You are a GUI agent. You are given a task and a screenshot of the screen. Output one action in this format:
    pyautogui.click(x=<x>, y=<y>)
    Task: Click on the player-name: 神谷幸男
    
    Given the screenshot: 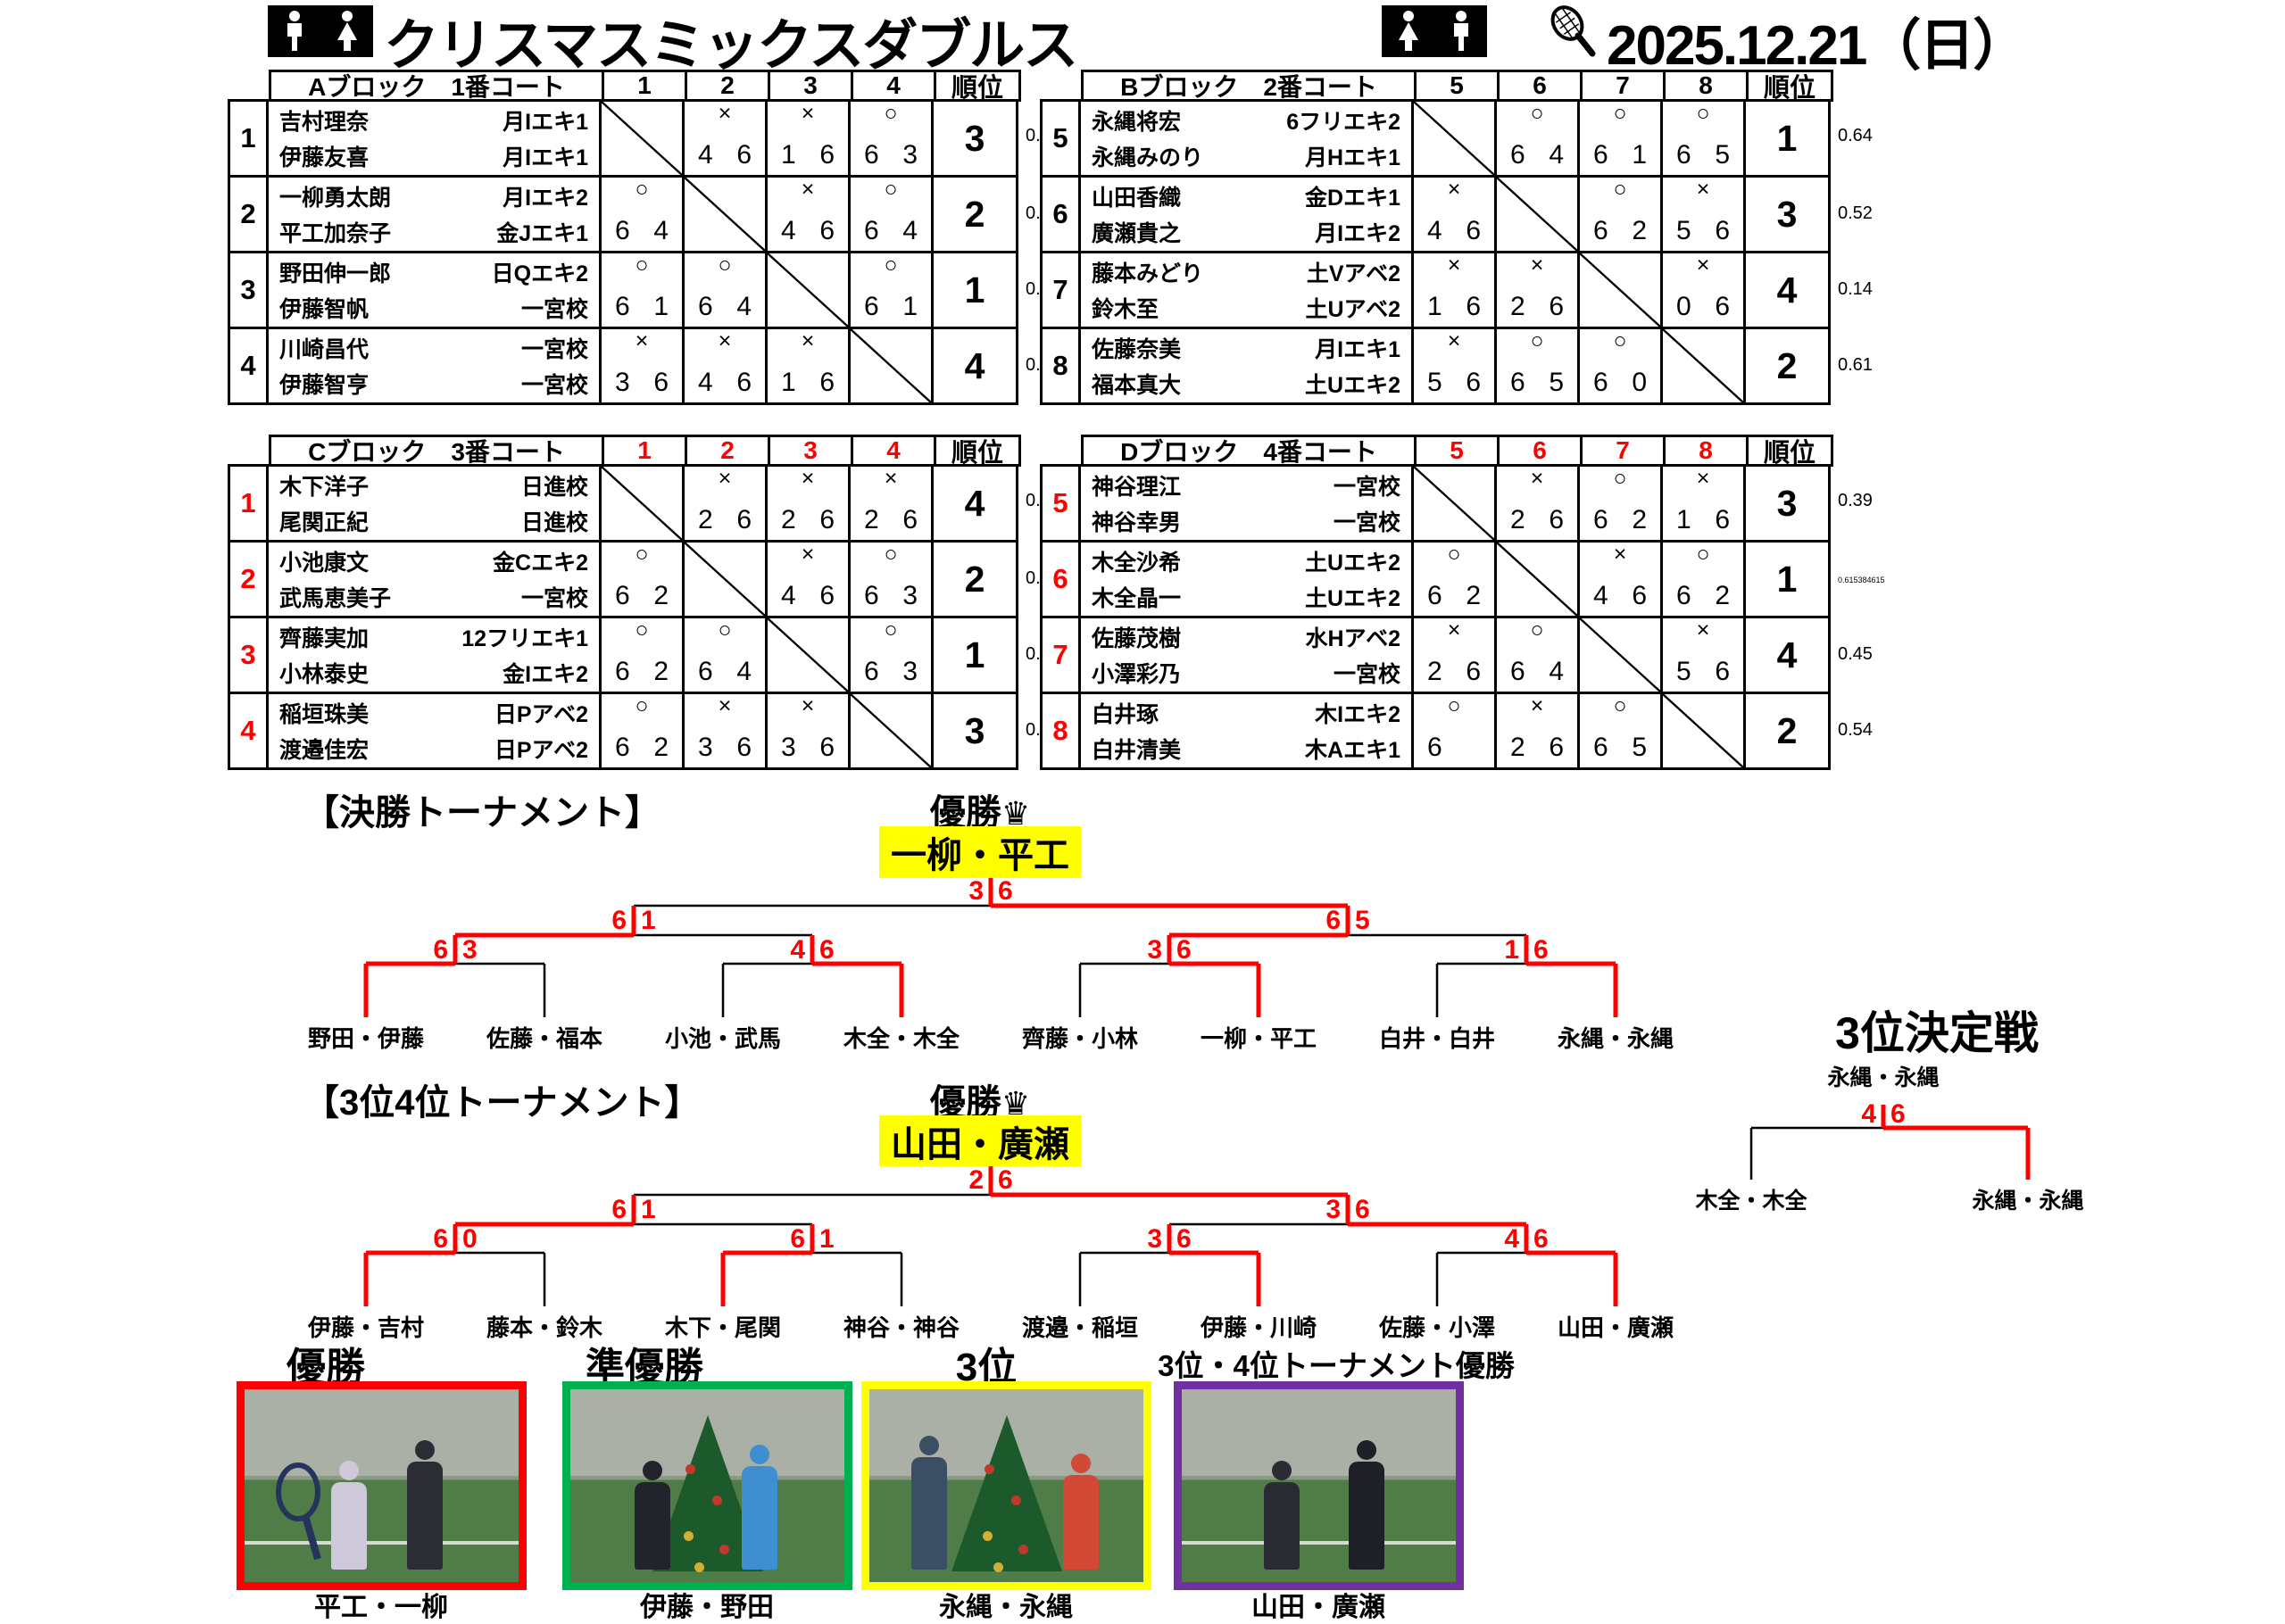 What is the action you would take?
    pyautogui.click(x=1137, y=522)
    